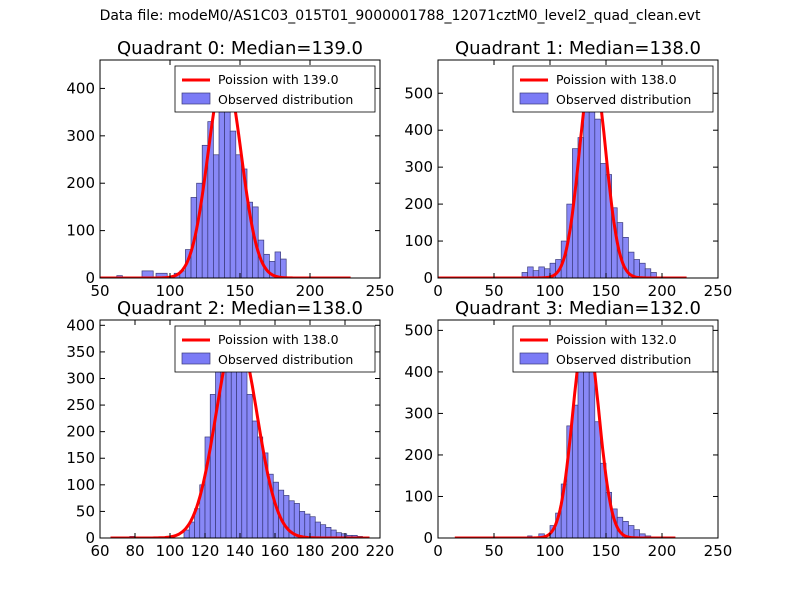 Image resolution: width=800 pixels, height=600 pixels. What do you see at coordinates (205, 551) in the screenshot?
I see `x-tick-label: 120` at bounding box center [205, 551].